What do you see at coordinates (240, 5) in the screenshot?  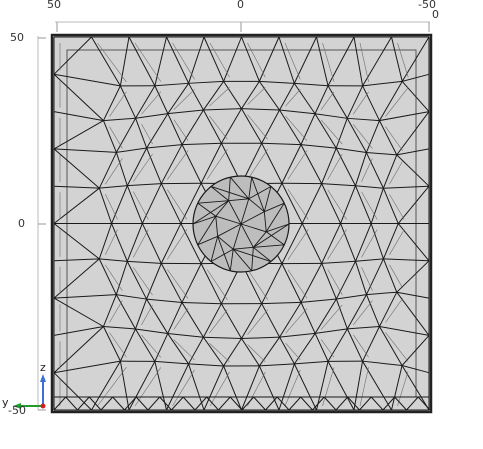 I see `top-tick-0: 0` at bounding box center [240, 5].